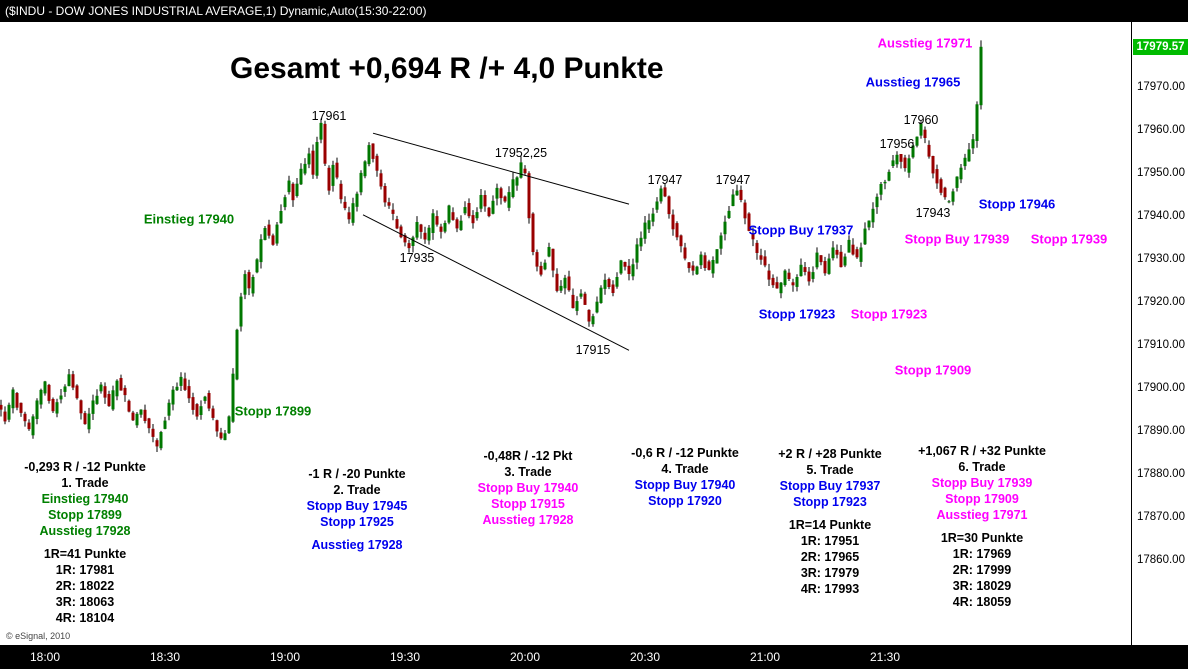 This screenshot has width=1188, height=669. What do you see at coordinates (925, 43) in the screenshot?
I see `chart-annotation: Ausstieg 17971` at bounding box center [925, 43].